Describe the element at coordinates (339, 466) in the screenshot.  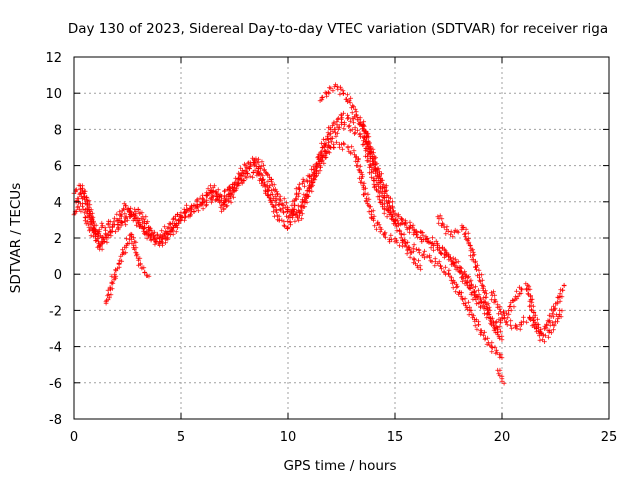
I see `x-axis-label: GPS time / hours` at that location.